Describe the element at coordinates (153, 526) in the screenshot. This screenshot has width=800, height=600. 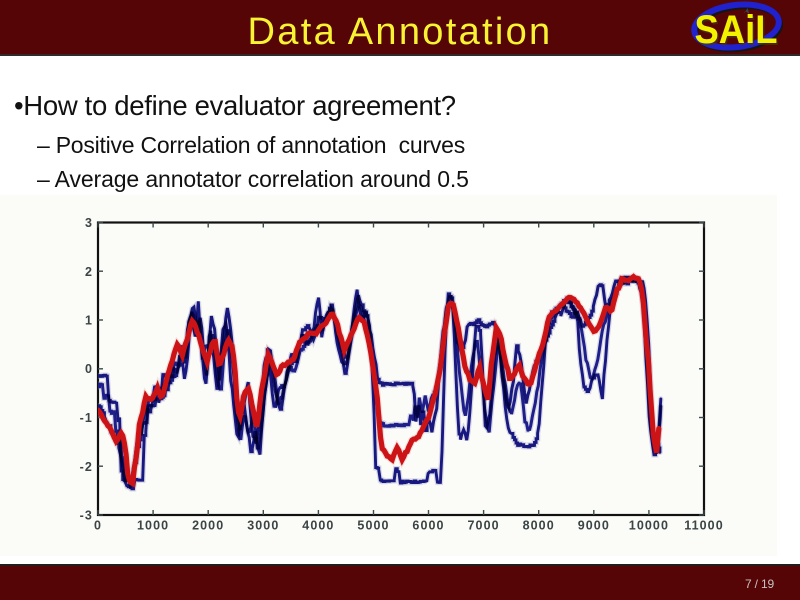
I see `svg-text: 1000` at that location.